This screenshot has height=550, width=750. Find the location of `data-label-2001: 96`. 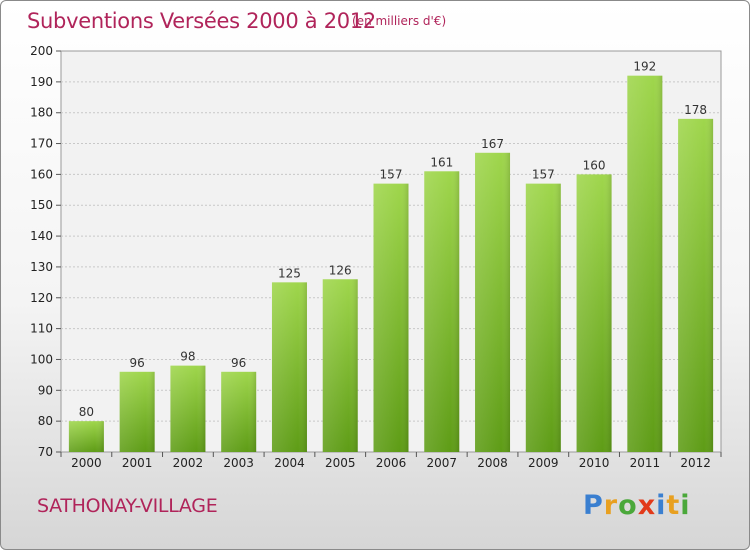

data-label-2001: 96 is located at coordinates (137, 363).